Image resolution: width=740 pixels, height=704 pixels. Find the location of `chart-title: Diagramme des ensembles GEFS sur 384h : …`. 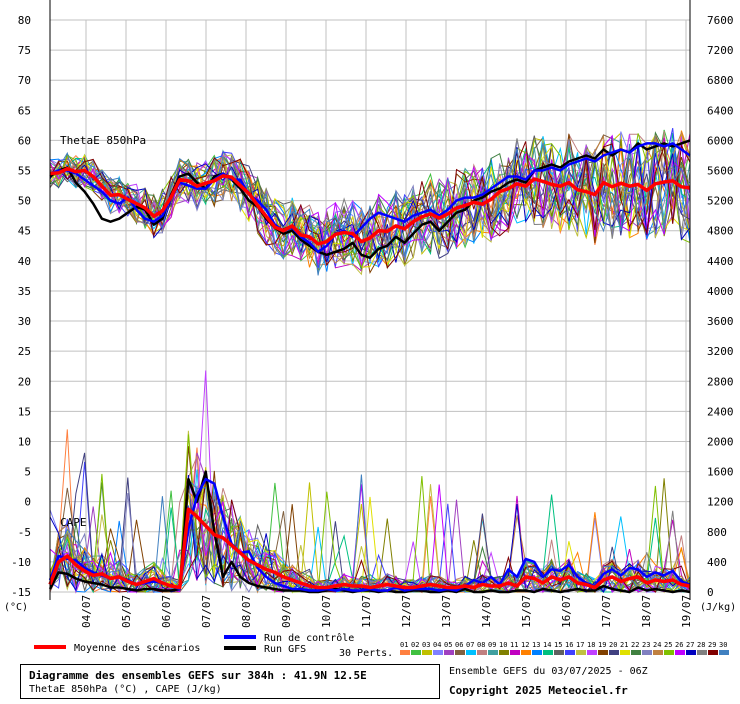

chart-title: Diagramme des ensembles GEFS sur 384h : … is located at coordinates (198, 675).